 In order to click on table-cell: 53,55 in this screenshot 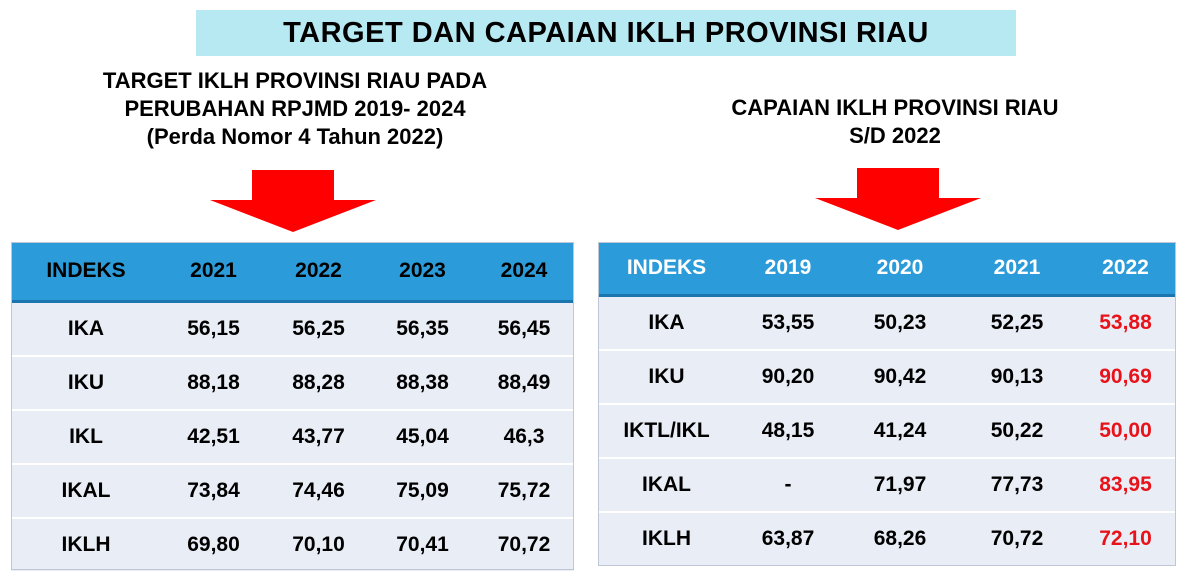, I will do `click(788, 323)`.